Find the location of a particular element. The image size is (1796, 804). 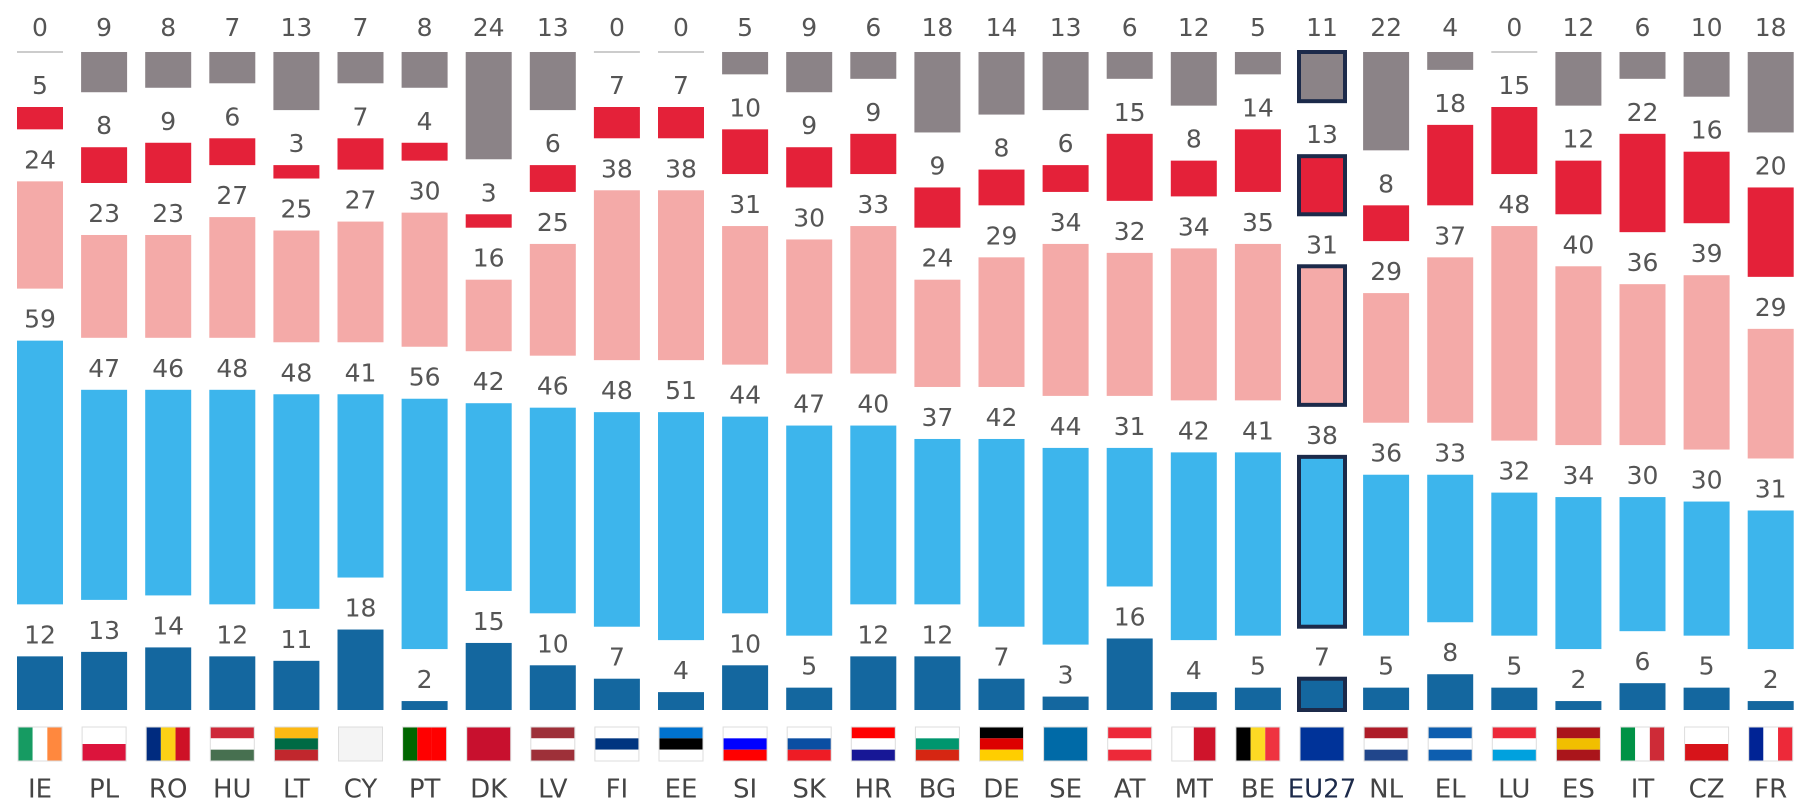

x-tick-label: DK is located at coordinates (489, 789).